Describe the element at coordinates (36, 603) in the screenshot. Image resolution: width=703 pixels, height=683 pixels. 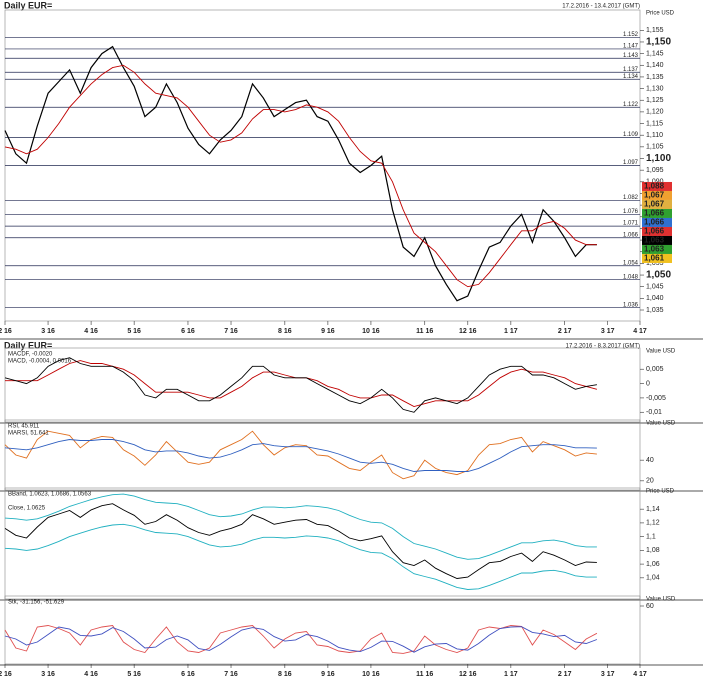
I see `legend-entry: Stk, -31.156, -51.629` at that location.